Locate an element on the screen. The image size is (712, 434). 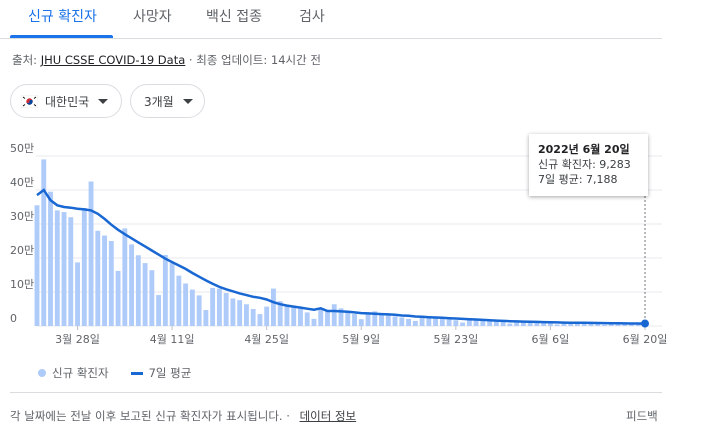
legend-cases: 신규 확진자 is located at coordinates (80, 373).